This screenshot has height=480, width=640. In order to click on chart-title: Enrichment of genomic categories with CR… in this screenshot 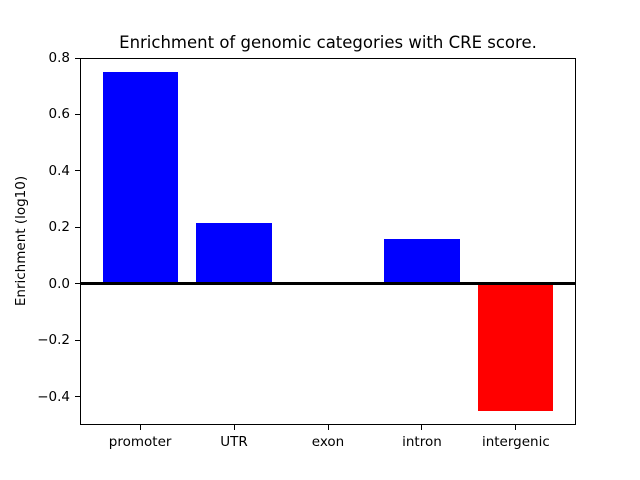, I will do `click(328, 42)`.